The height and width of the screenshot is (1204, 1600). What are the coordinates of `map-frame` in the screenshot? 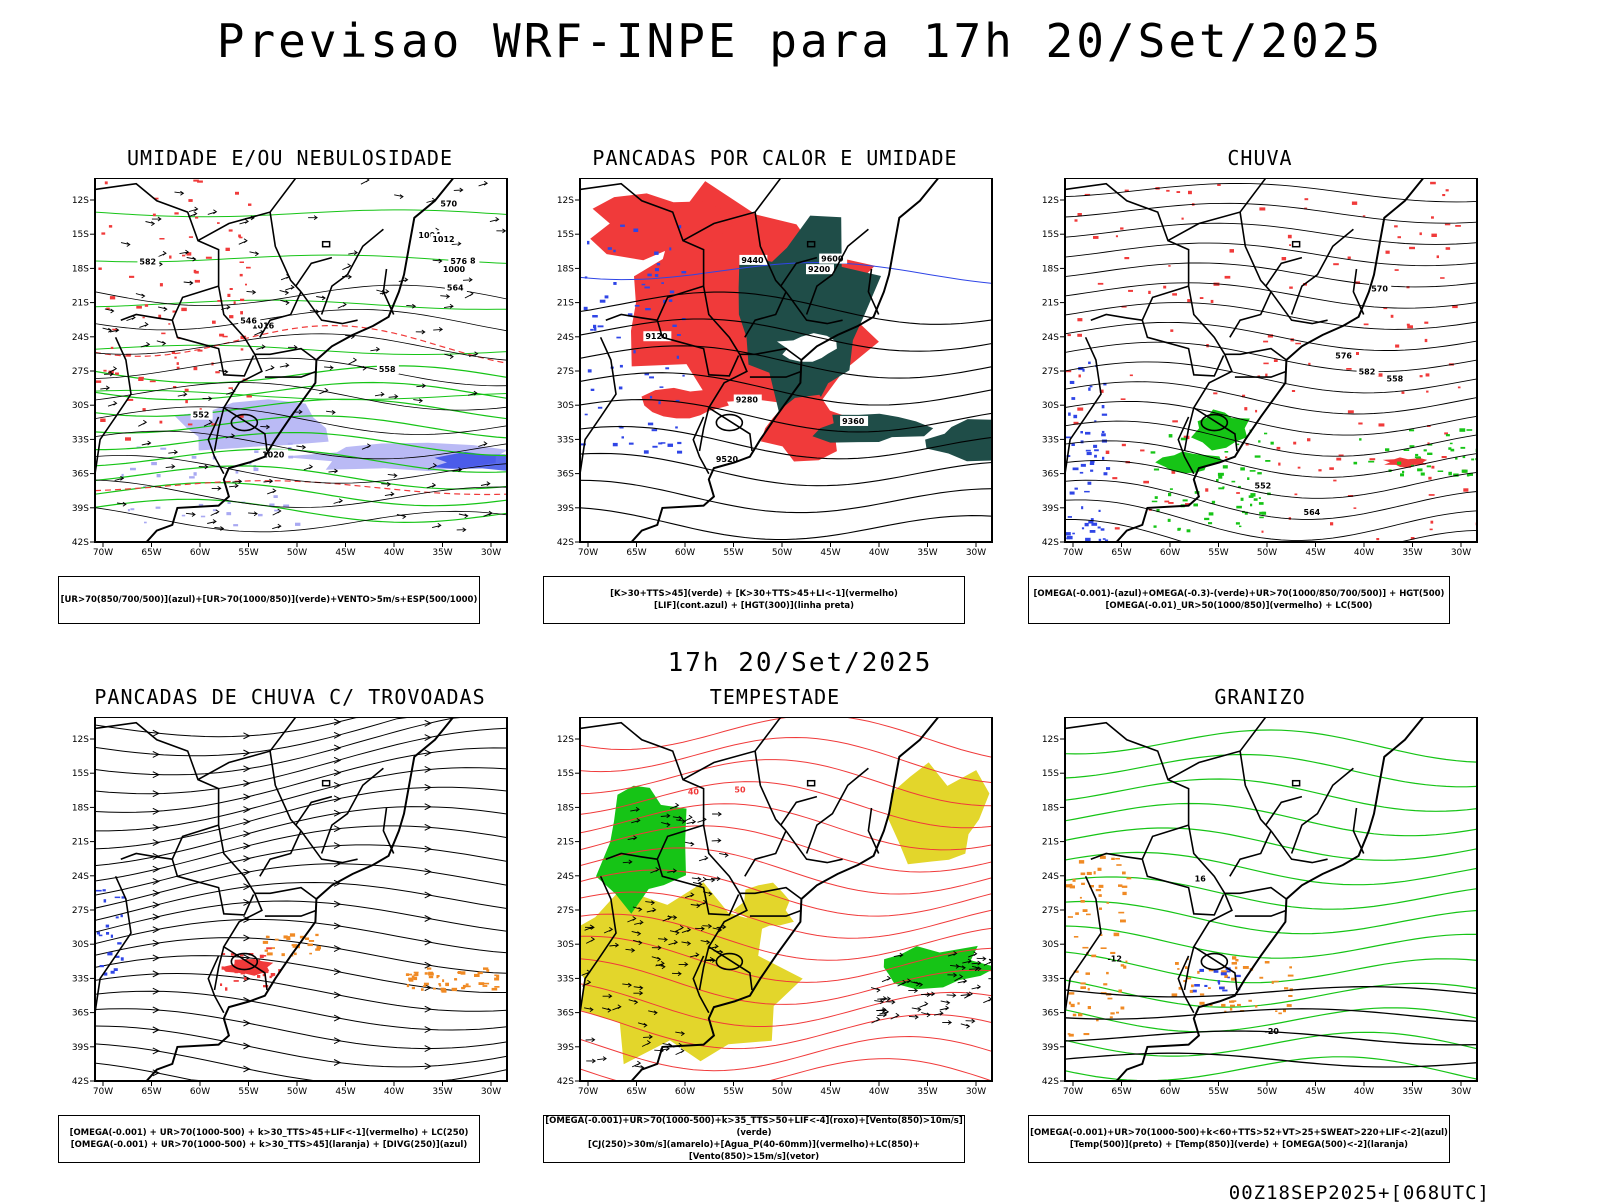 It's located at (1271, 899).